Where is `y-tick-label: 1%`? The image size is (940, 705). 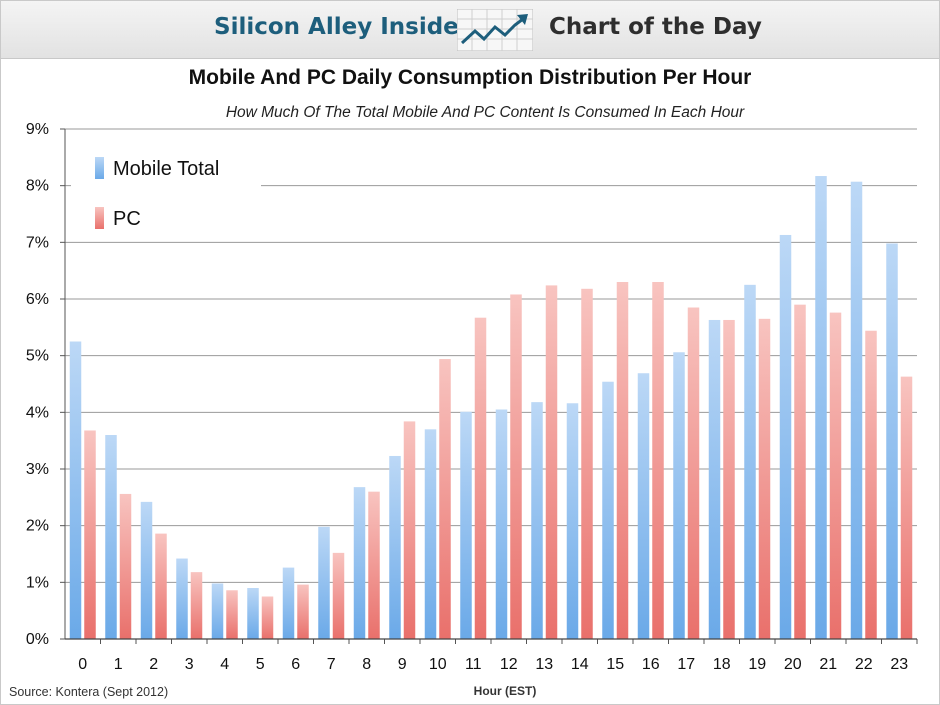 y-tick-label: 1% is located at coordinates (37, 582).